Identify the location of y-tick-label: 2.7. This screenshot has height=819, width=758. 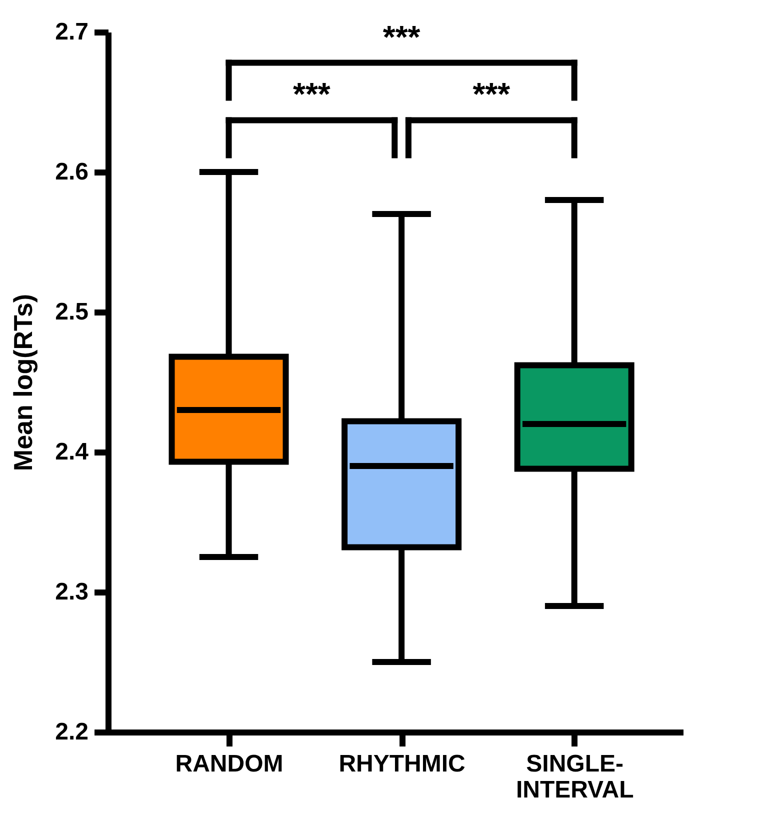
(71, 32).